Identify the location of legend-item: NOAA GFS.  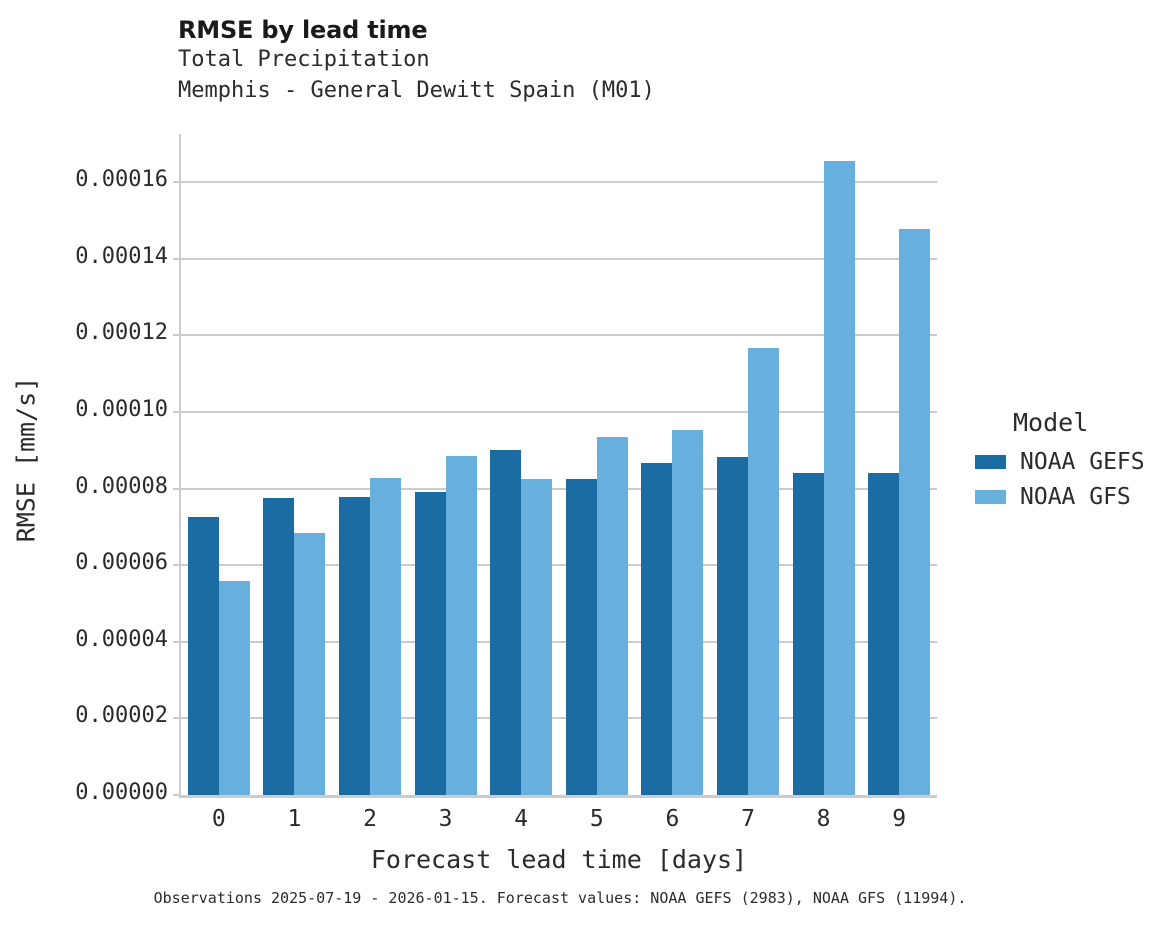
(1075, 497).